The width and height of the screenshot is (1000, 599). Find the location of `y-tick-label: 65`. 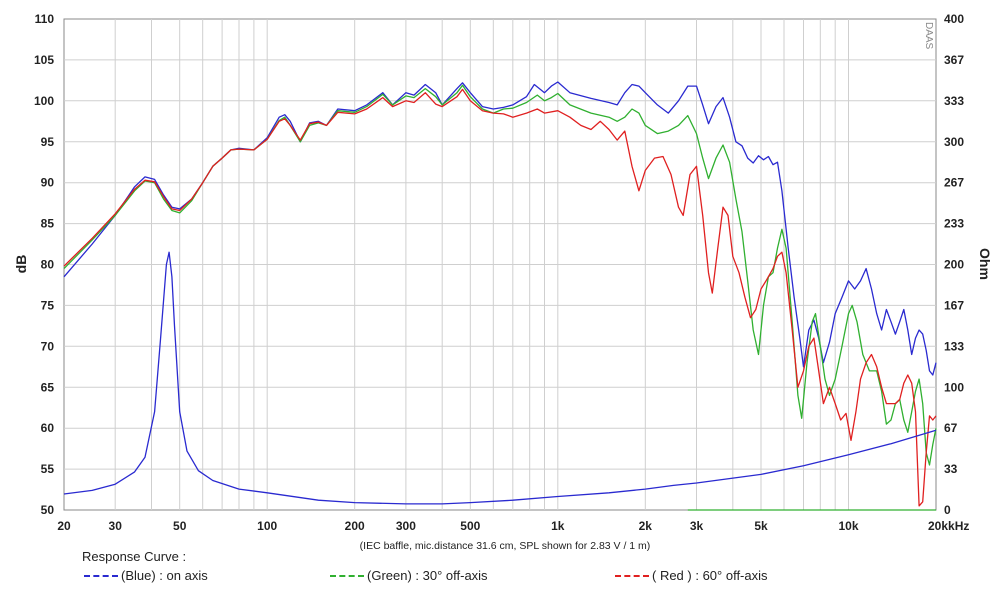

y-tick-label: 65 is located at coordinates (48, 387).